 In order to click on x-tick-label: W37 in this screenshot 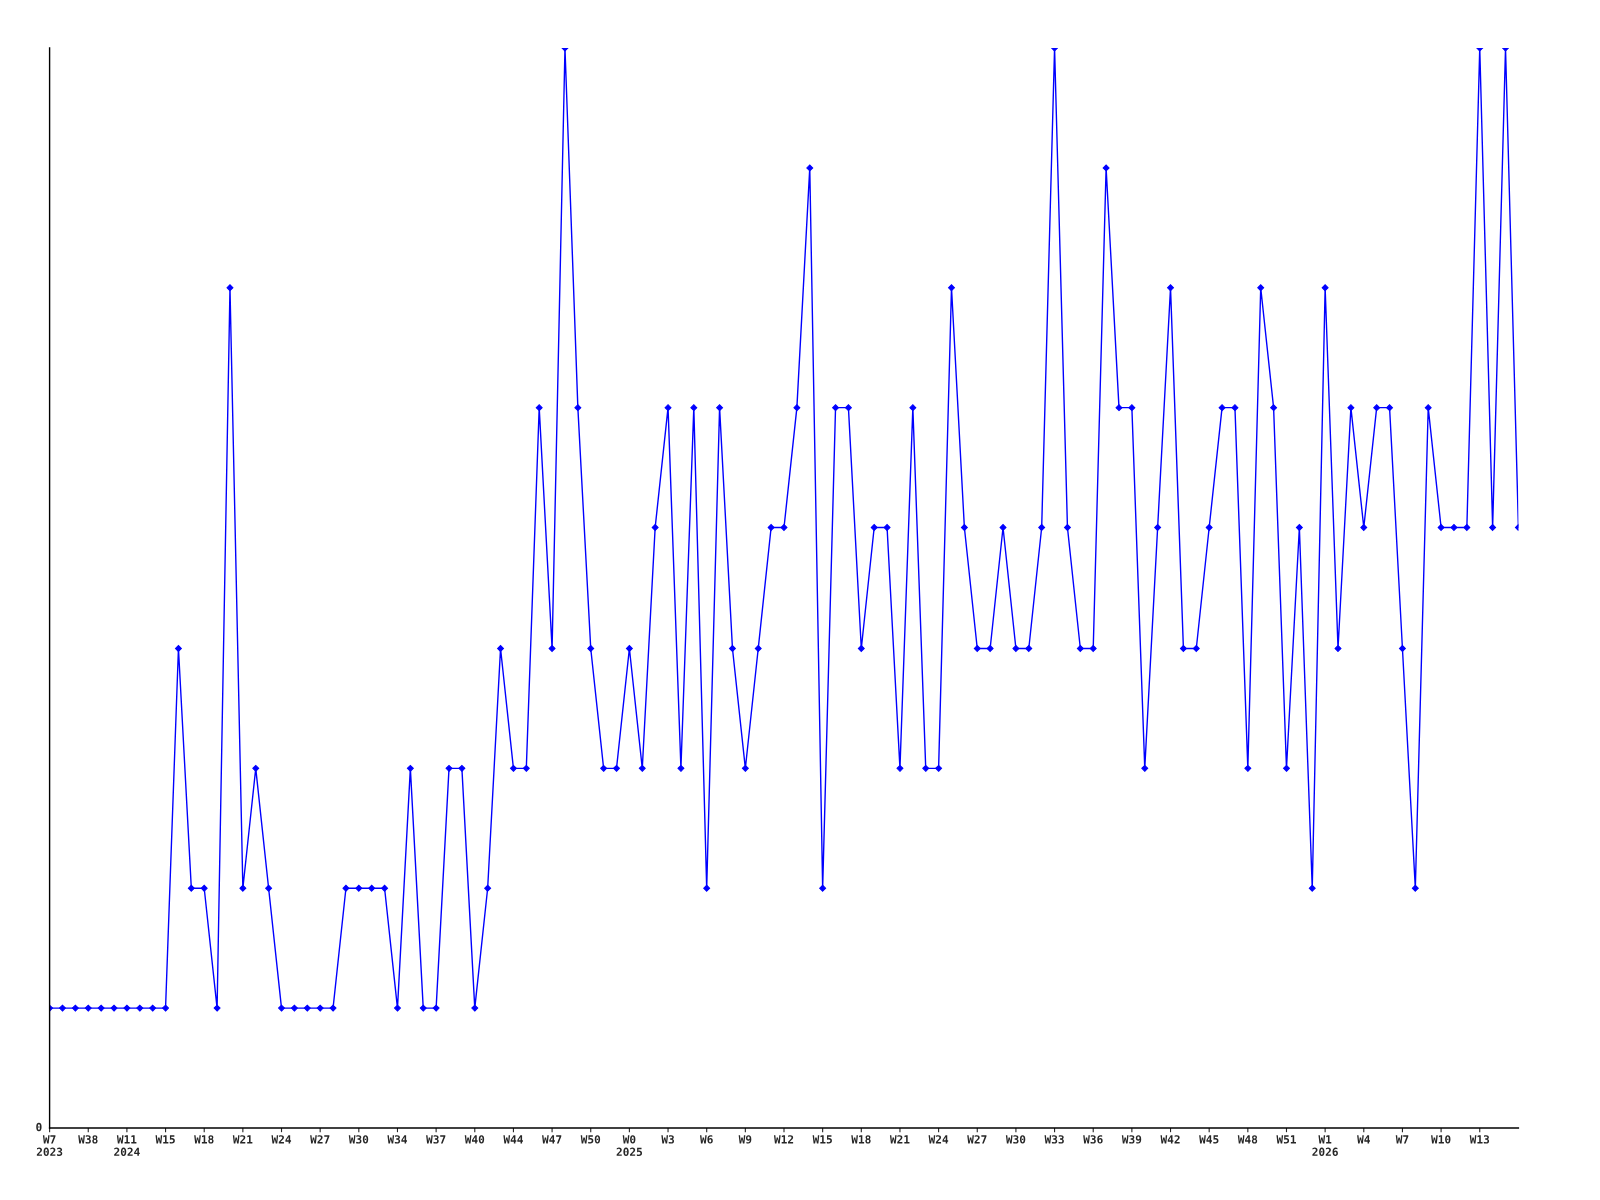, I will do `click(436, 1139)`.